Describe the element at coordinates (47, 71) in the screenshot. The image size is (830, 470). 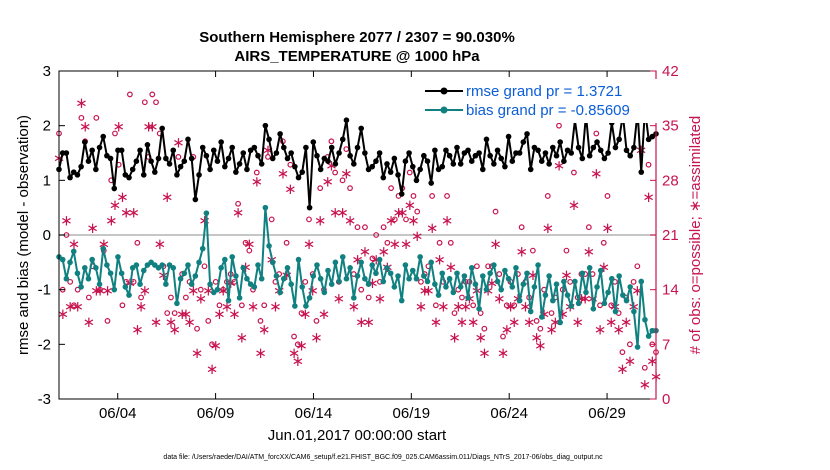
I see `y-left-tick-label: 3` at that location.